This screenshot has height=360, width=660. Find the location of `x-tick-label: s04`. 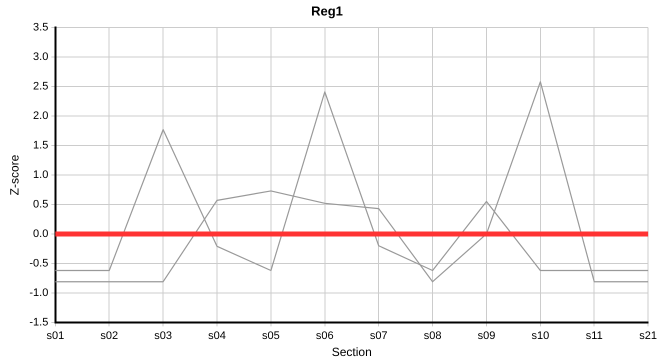

x-tick-label: s04 is located at coordinates (217, 336).